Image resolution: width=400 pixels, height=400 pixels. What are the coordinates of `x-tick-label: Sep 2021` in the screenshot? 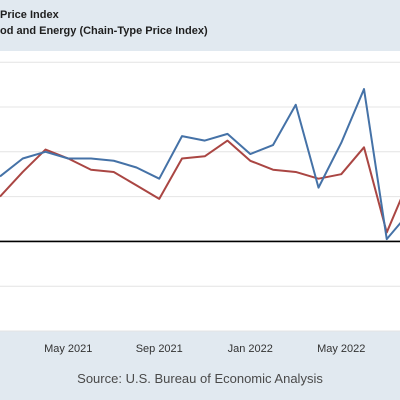 It's located at (159, 349).